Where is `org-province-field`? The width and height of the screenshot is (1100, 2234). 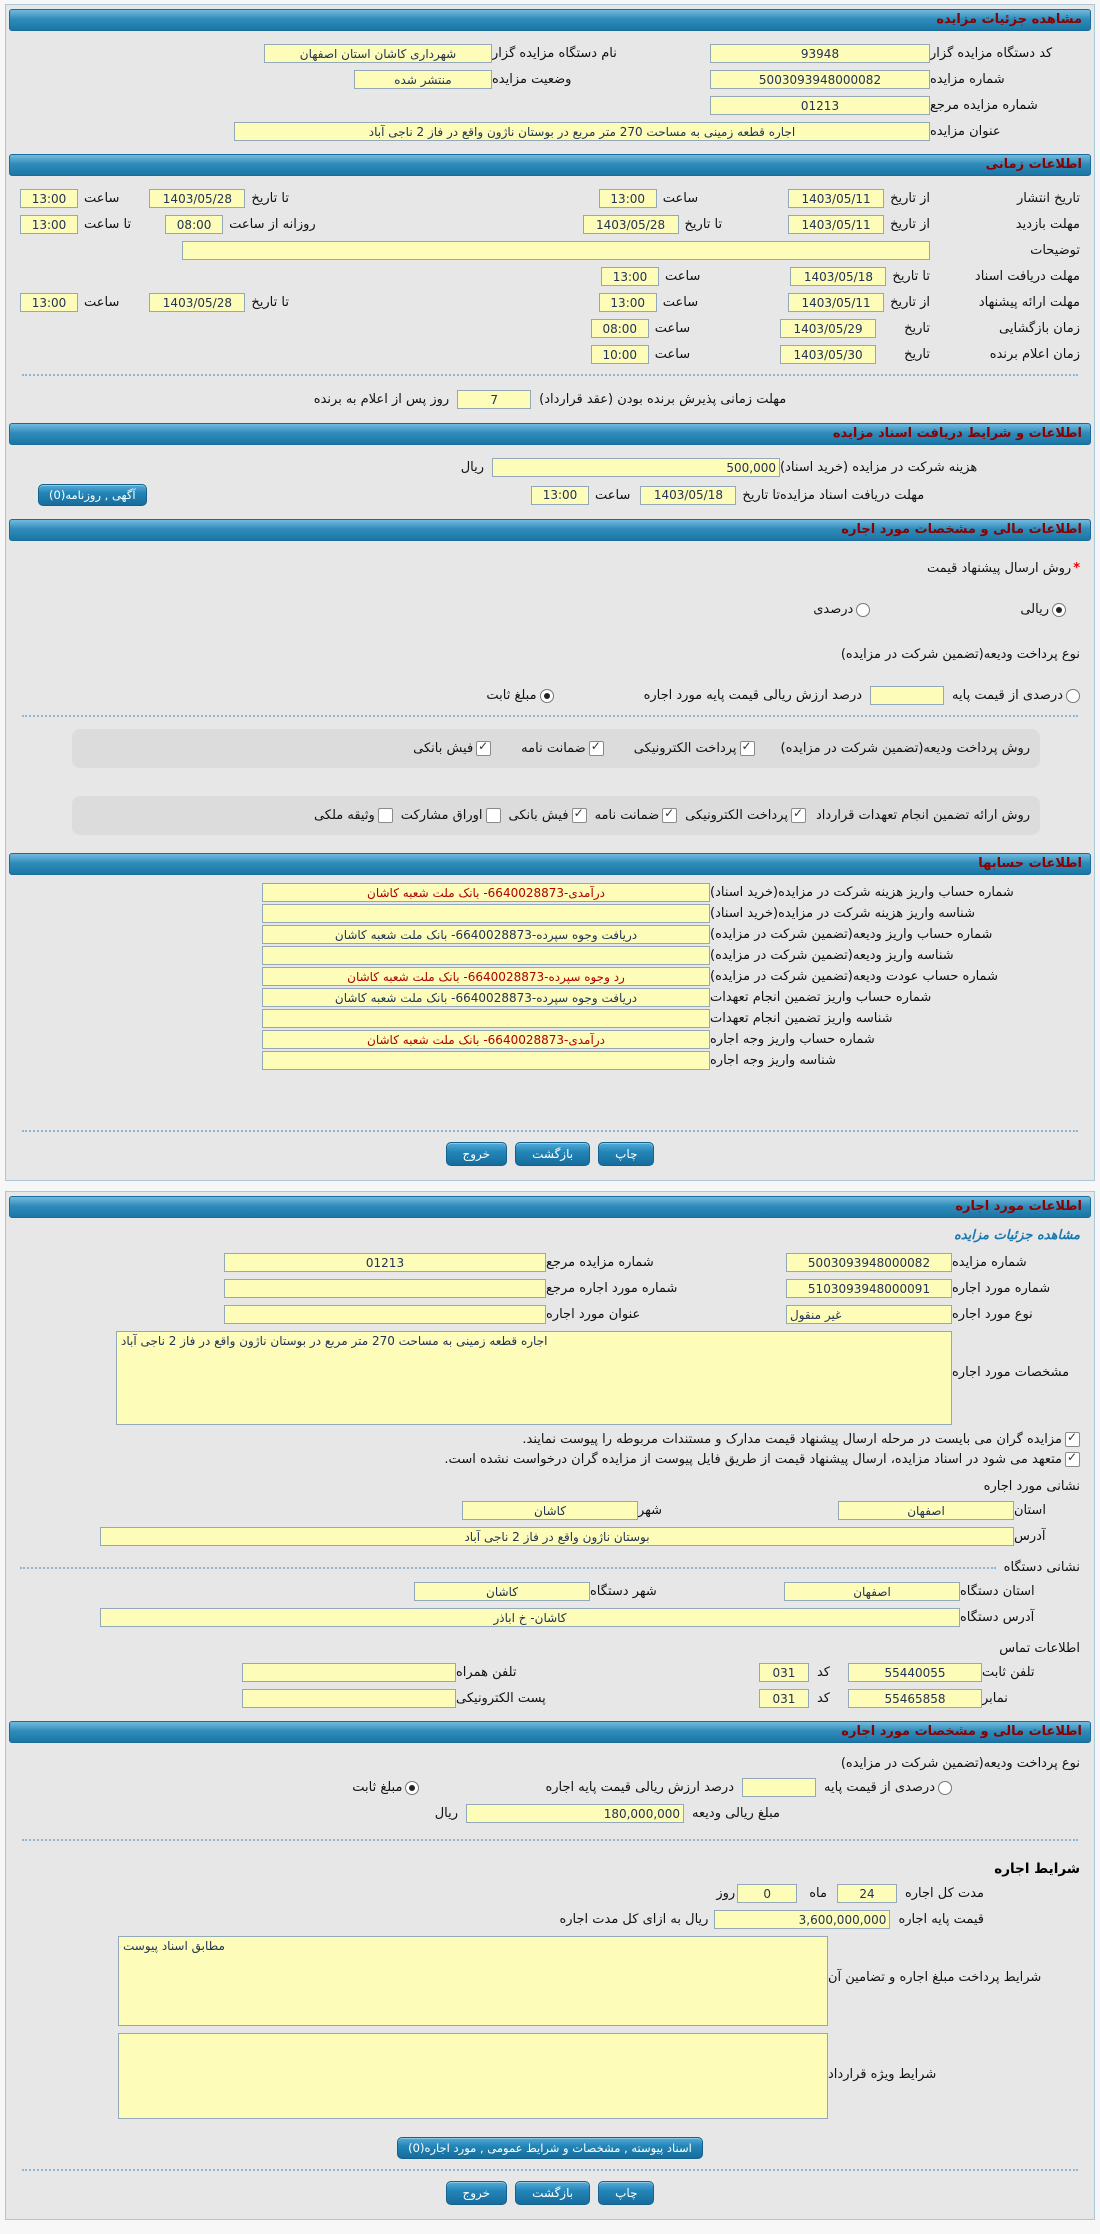 org-province-field is located at coordinates (872, 1591).